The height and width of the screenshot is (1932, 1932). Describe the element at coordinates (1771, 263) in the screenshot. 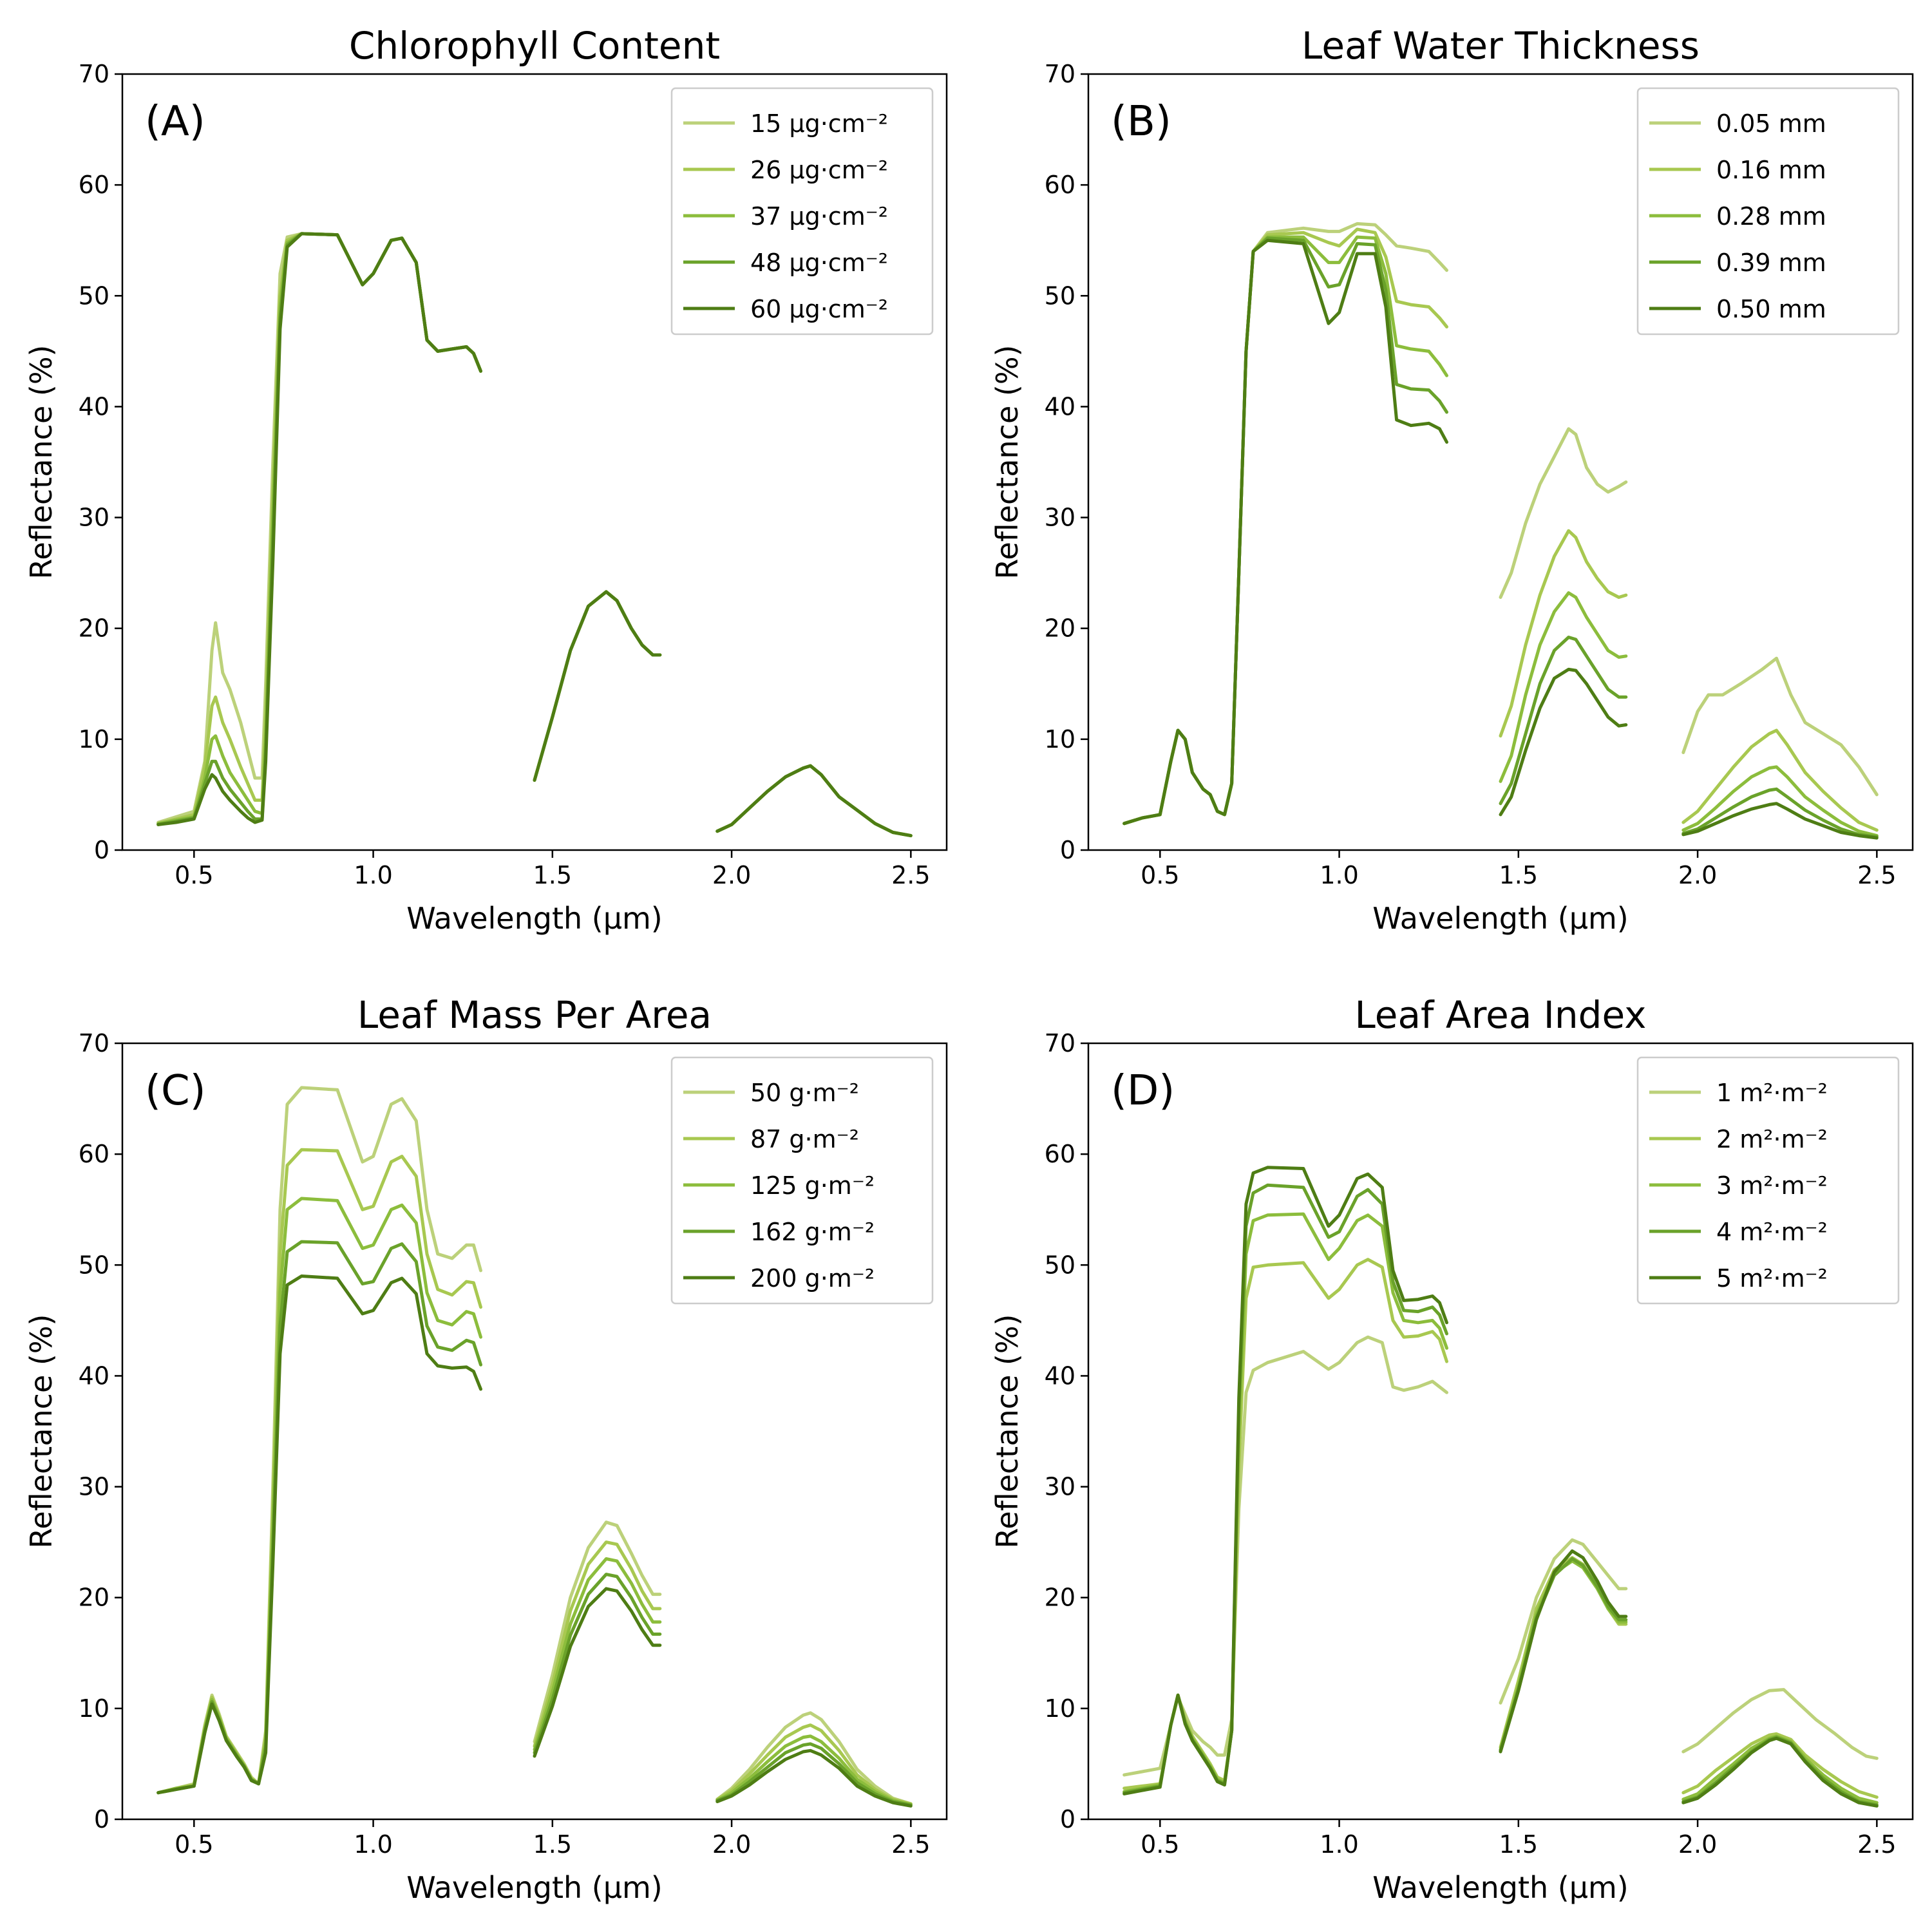

I see `legend-entry: 0.39 mm` at that location.